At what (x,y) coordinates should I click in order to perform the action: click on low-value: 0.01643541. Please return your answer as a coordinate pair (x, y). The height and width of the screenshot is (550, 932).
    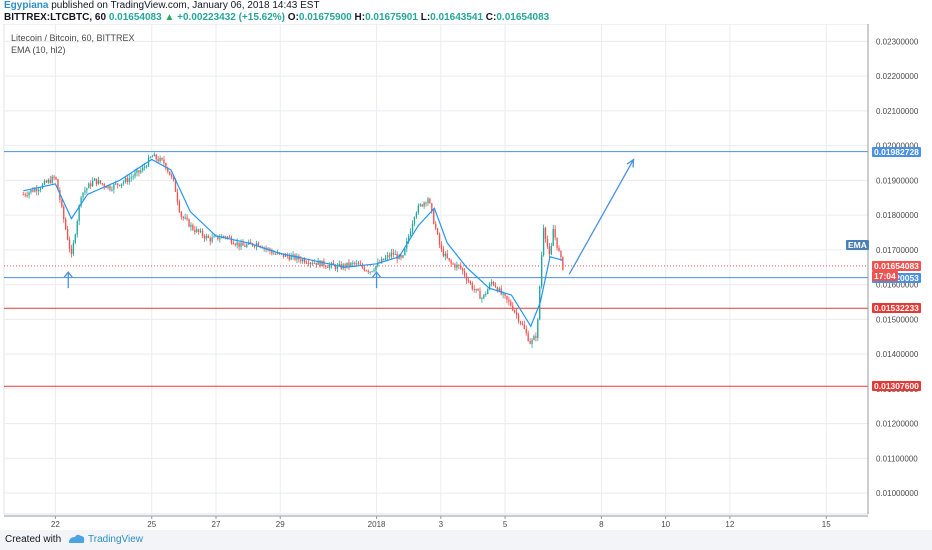
    Looking at the image, I should click on (457, 17).